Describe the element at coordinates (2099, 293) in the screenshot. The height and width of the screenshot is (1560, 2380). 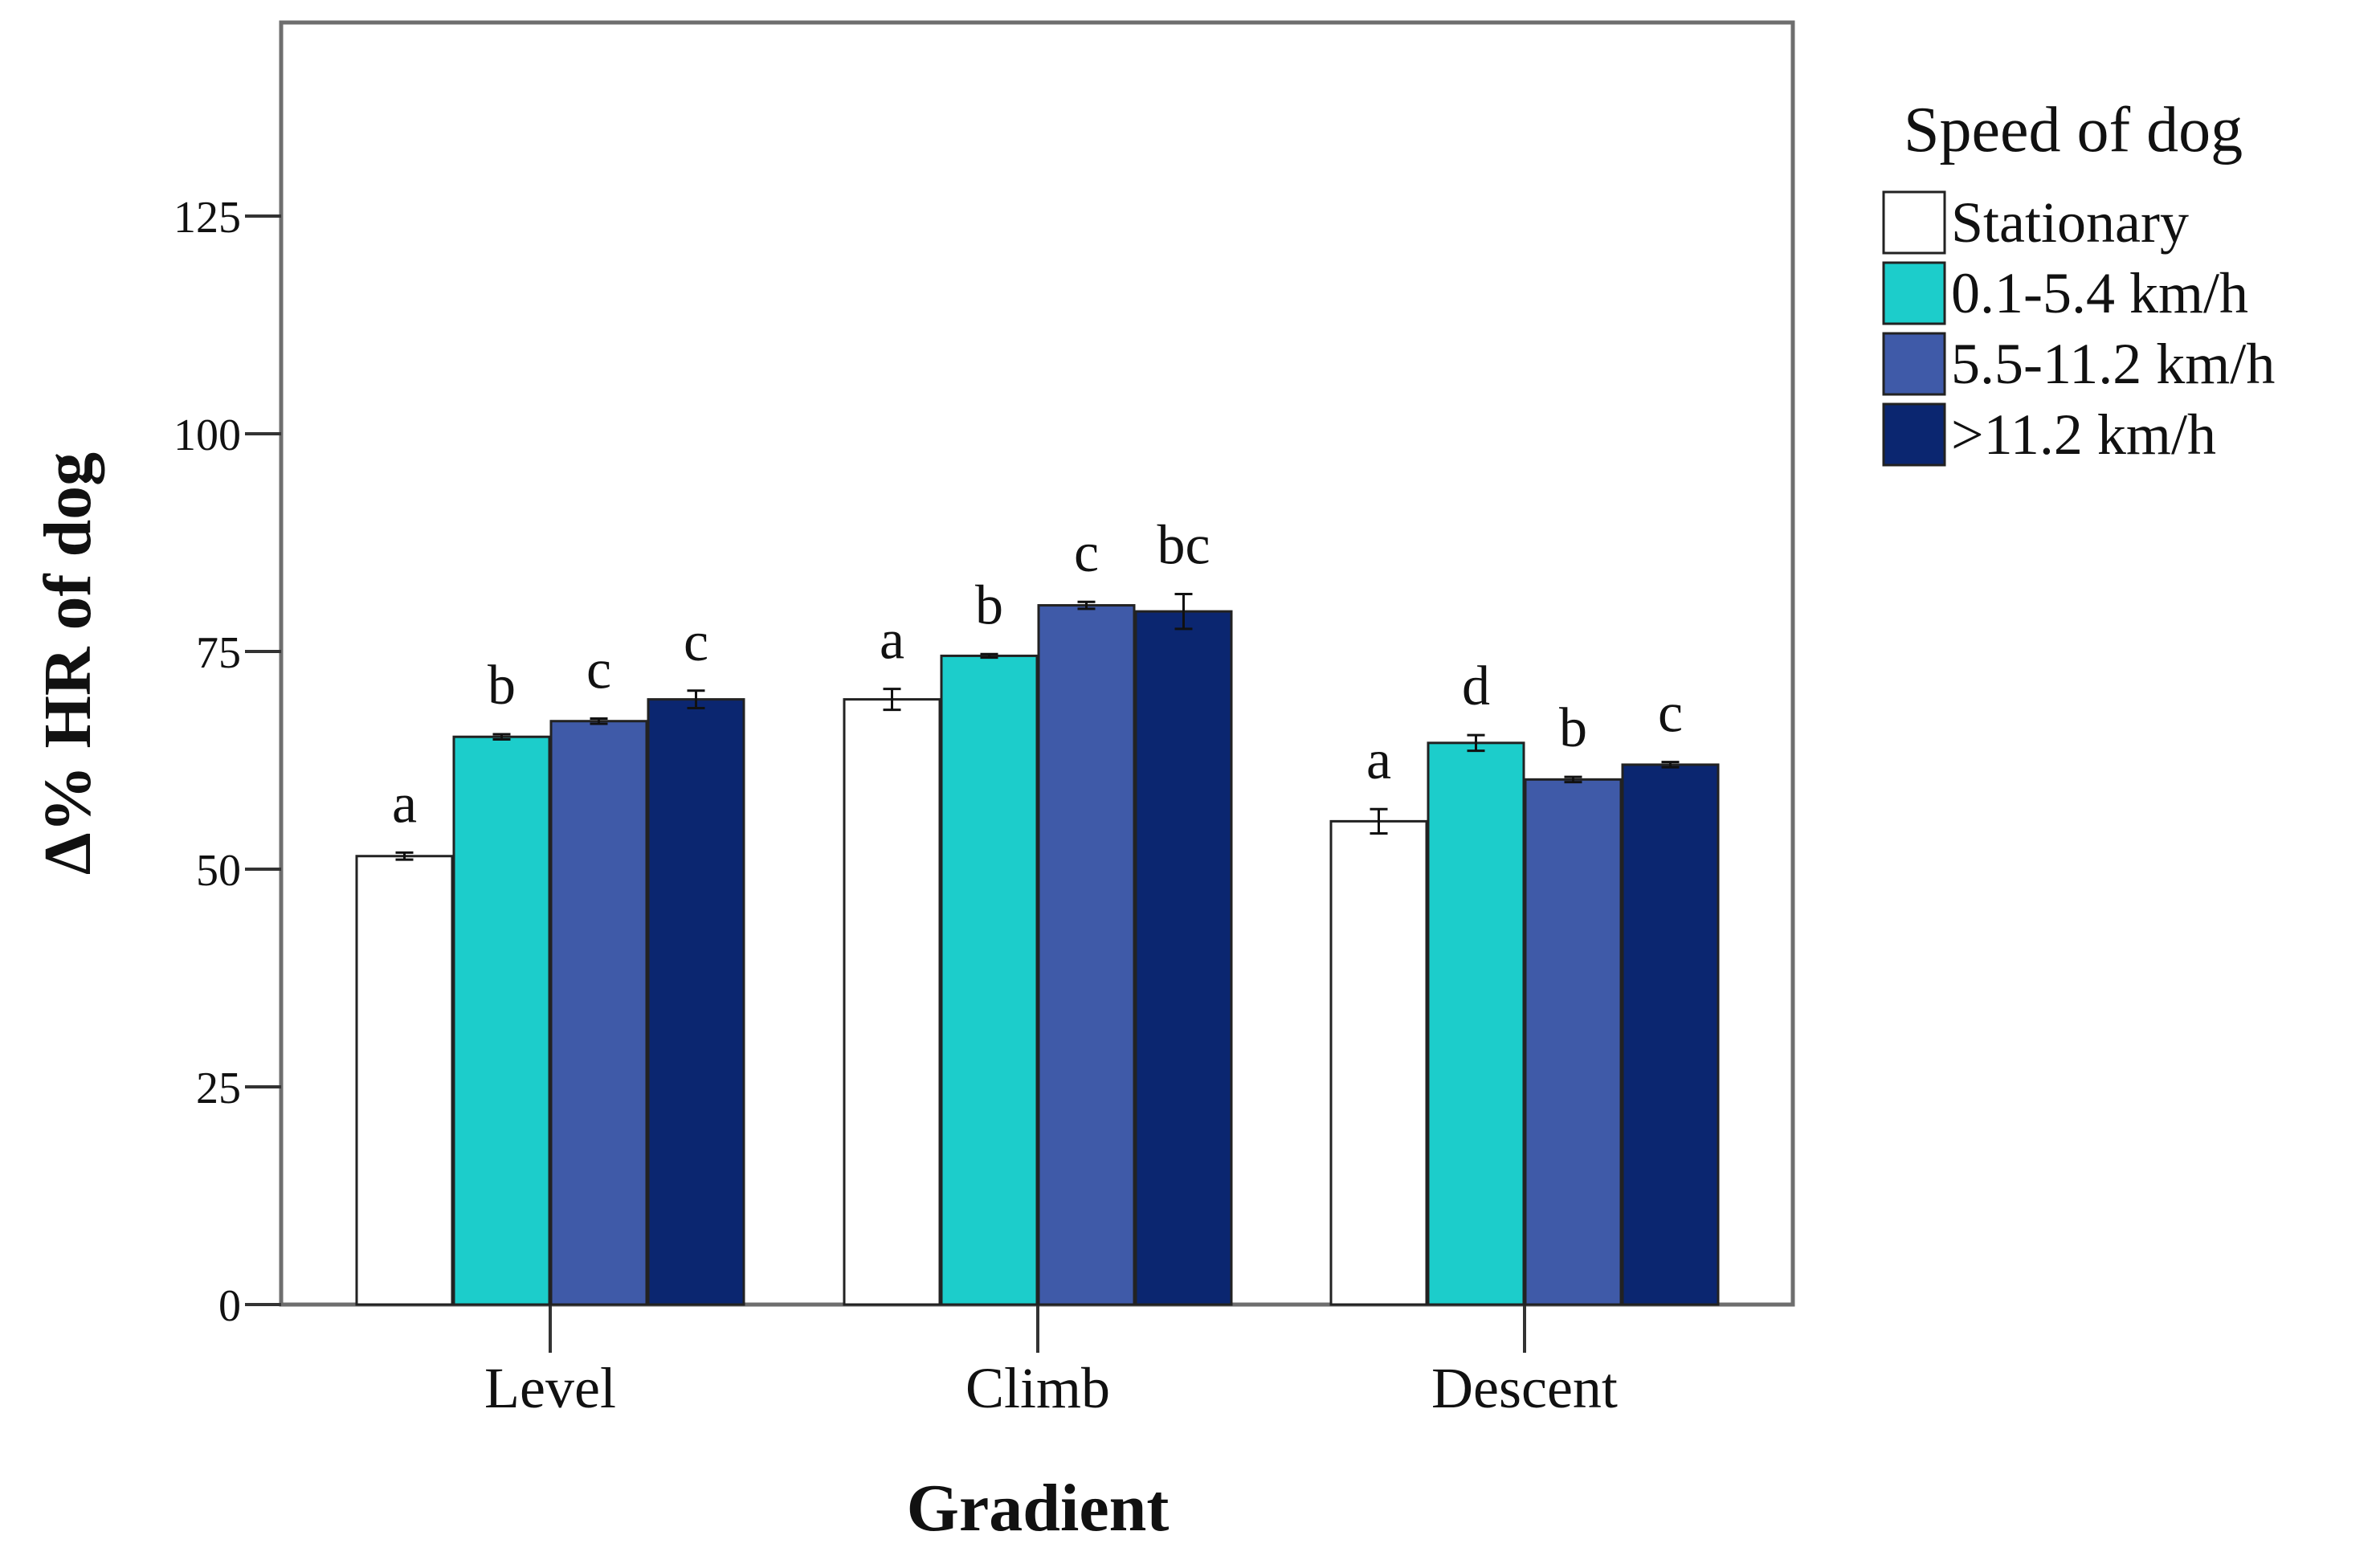
I see `legend-label: 0.1-5.4 km/h` at that location.